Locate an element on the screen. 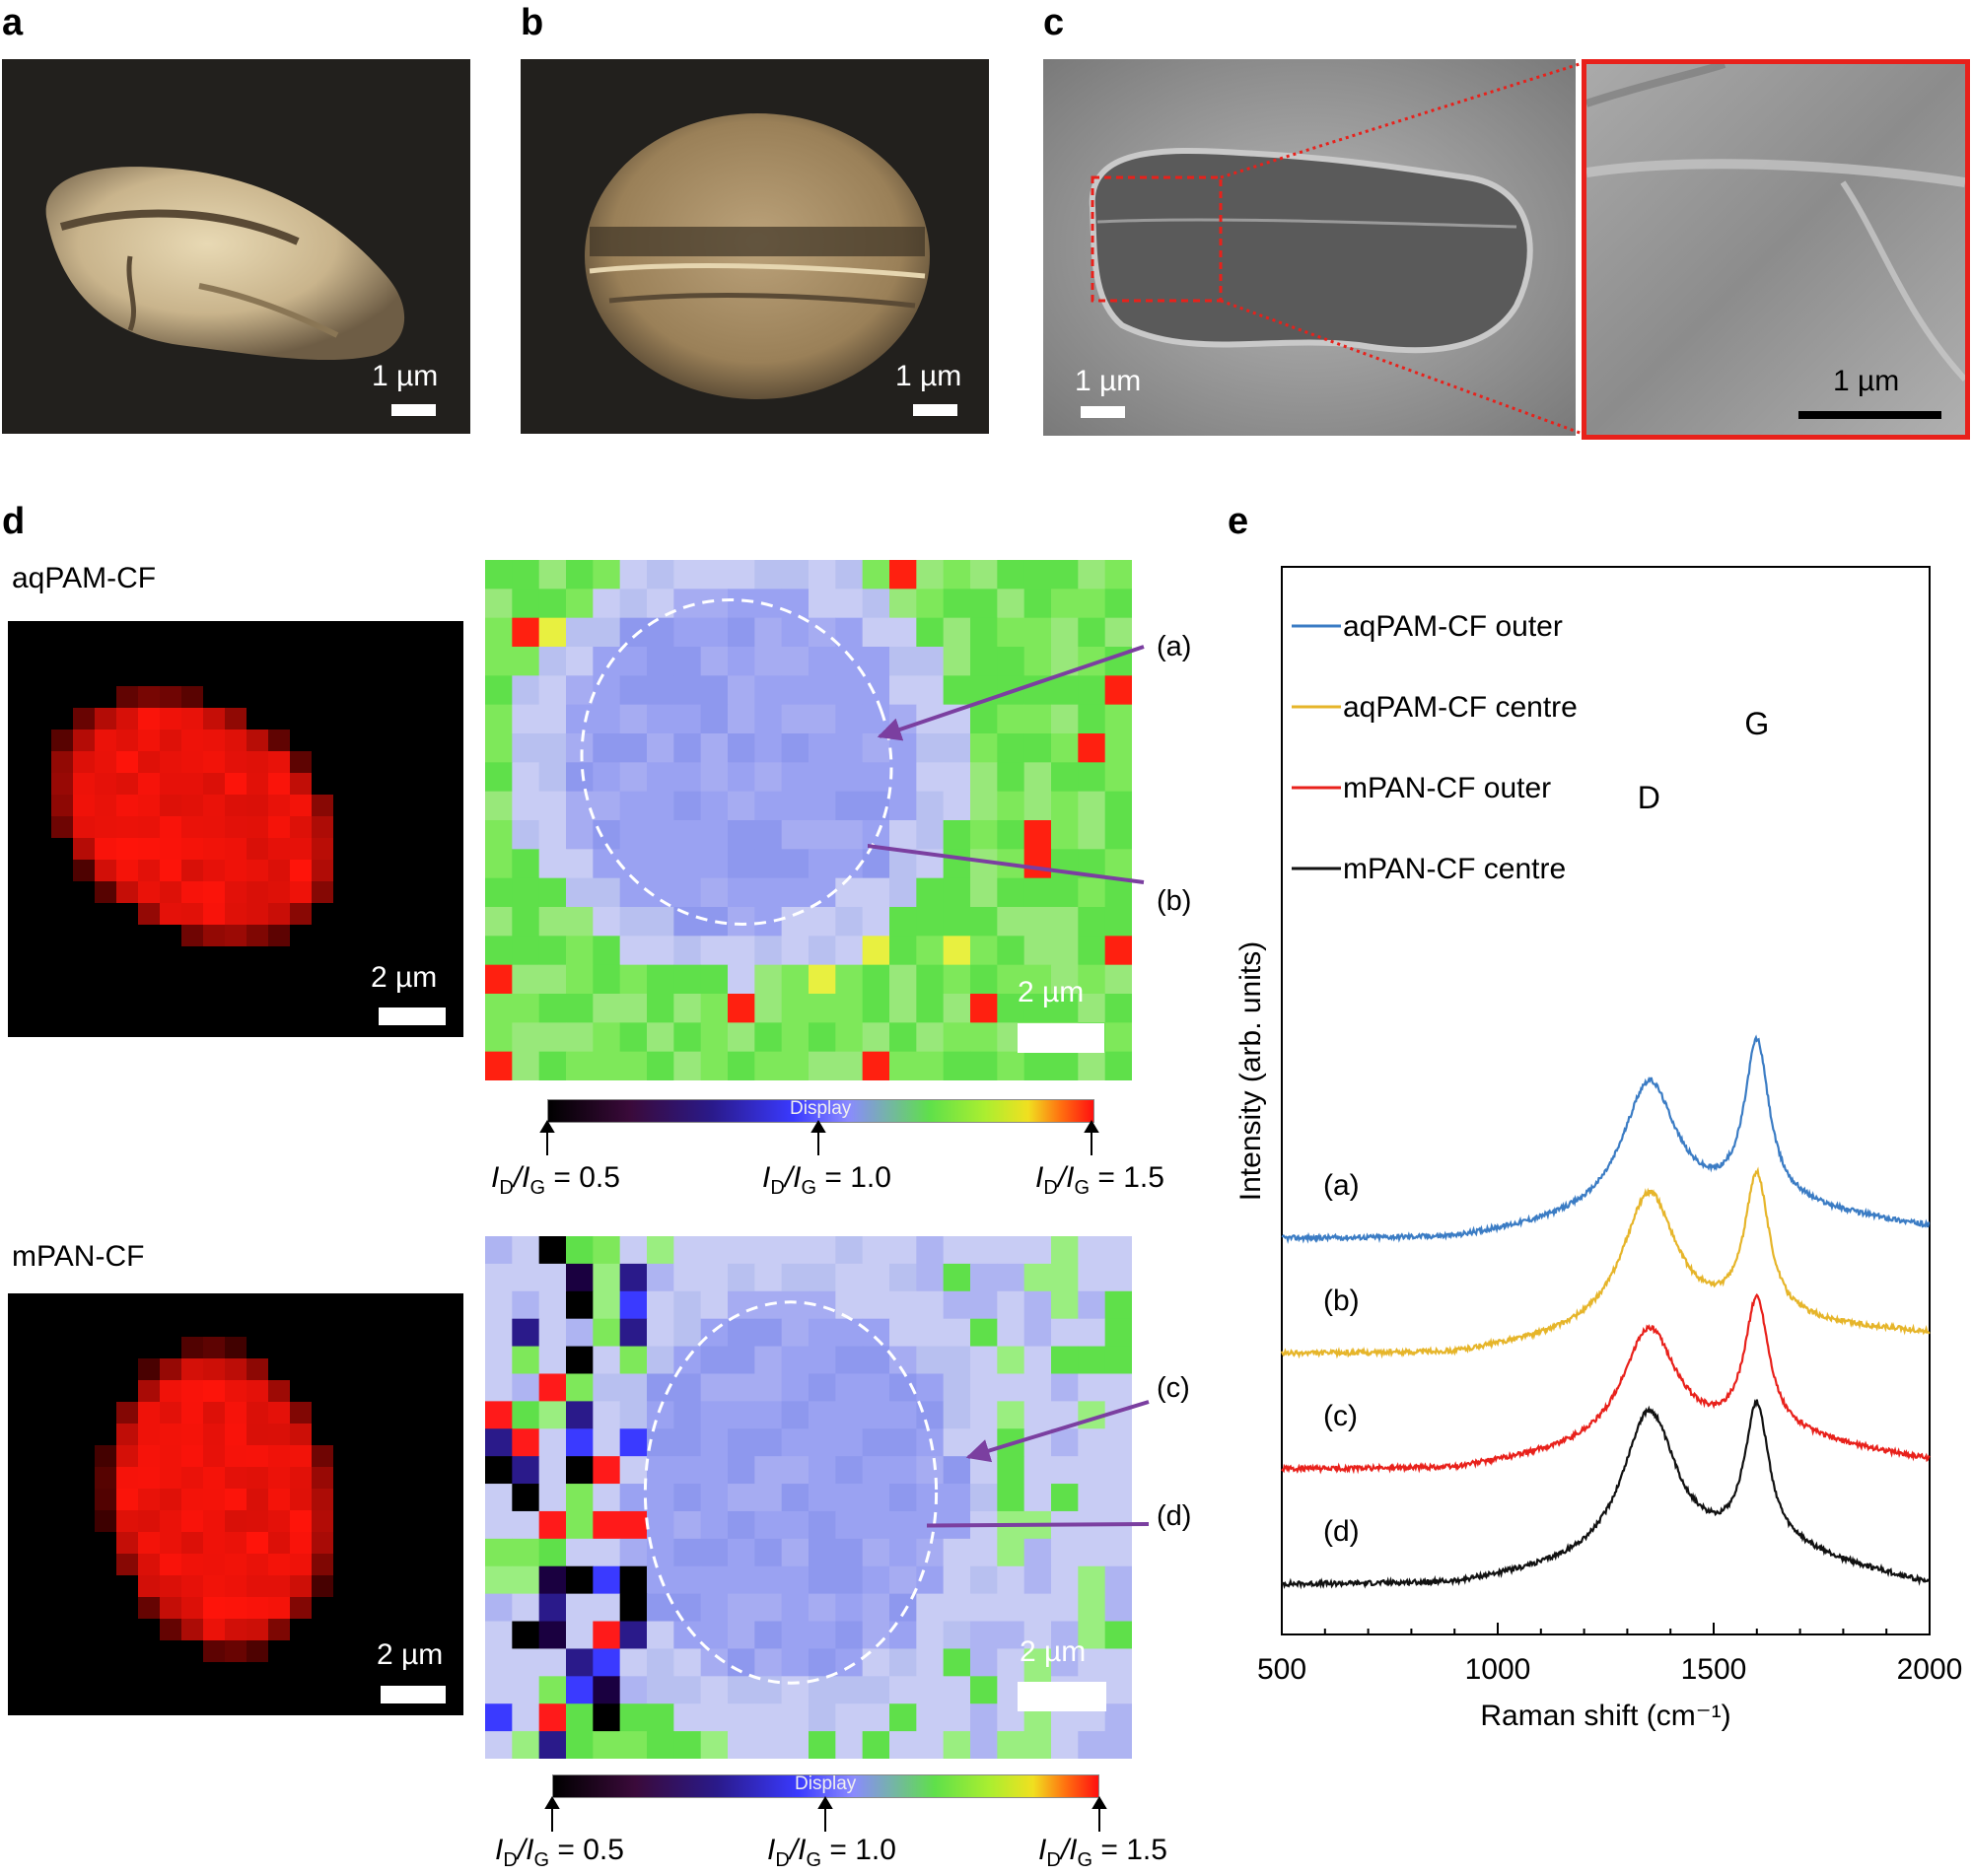 This screenshot has width=1972, height=1876. annotation-a: (a) is located at coordinates (1174, 646).